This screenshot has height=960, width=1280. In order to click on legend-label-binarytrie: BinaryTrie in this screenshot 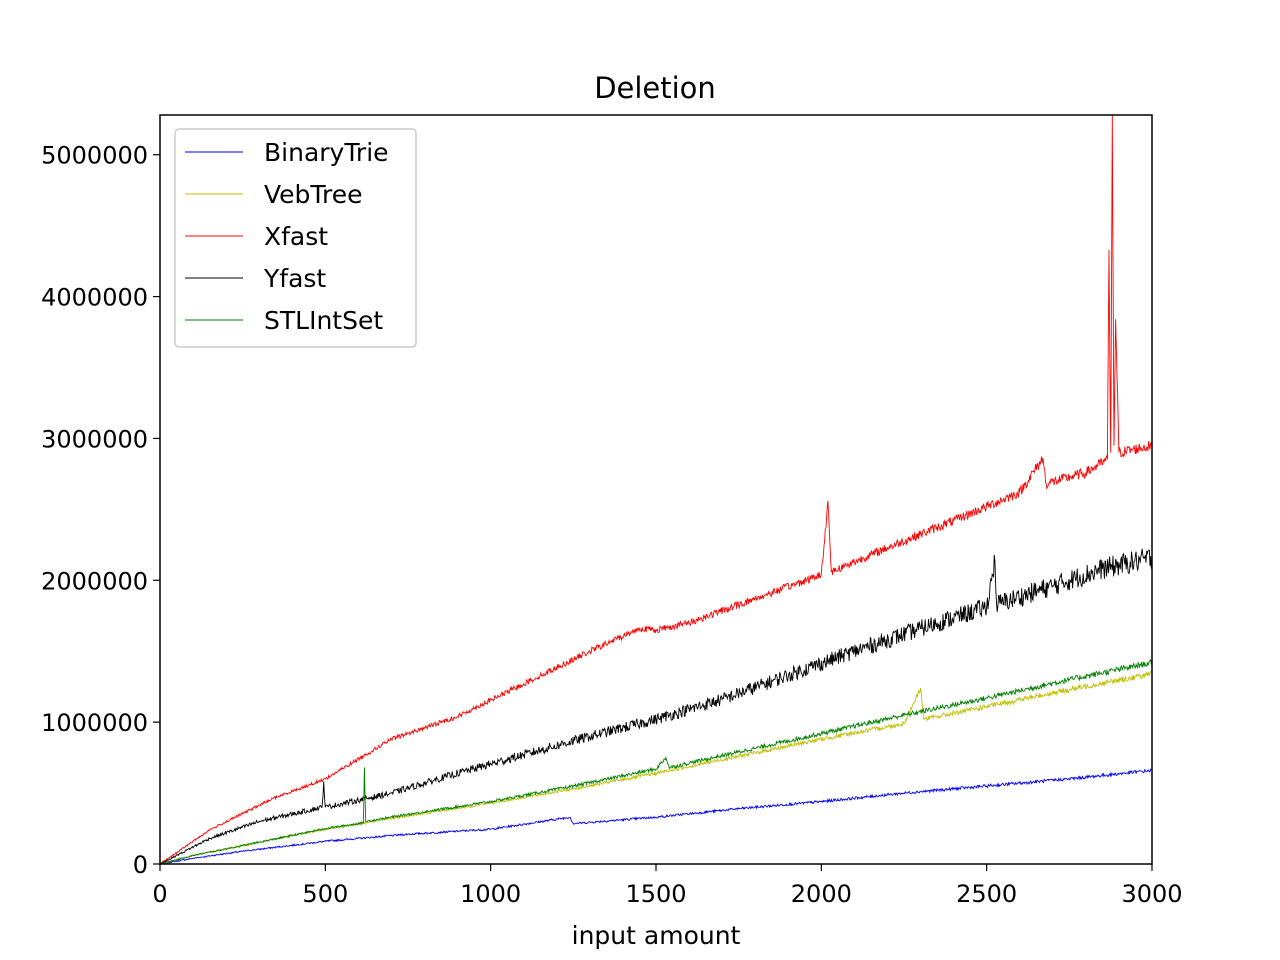, I will do `click(326, 152)`.